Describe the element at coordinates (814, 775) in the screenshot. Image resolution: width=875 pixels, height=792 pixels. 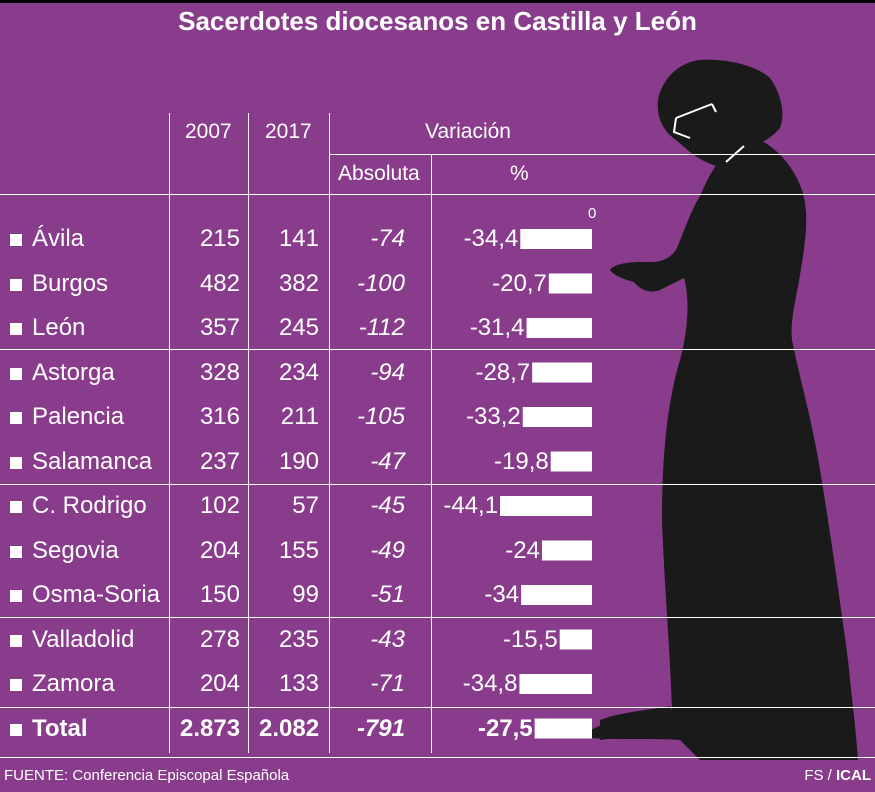
I see `credit-author: FS` at that location.